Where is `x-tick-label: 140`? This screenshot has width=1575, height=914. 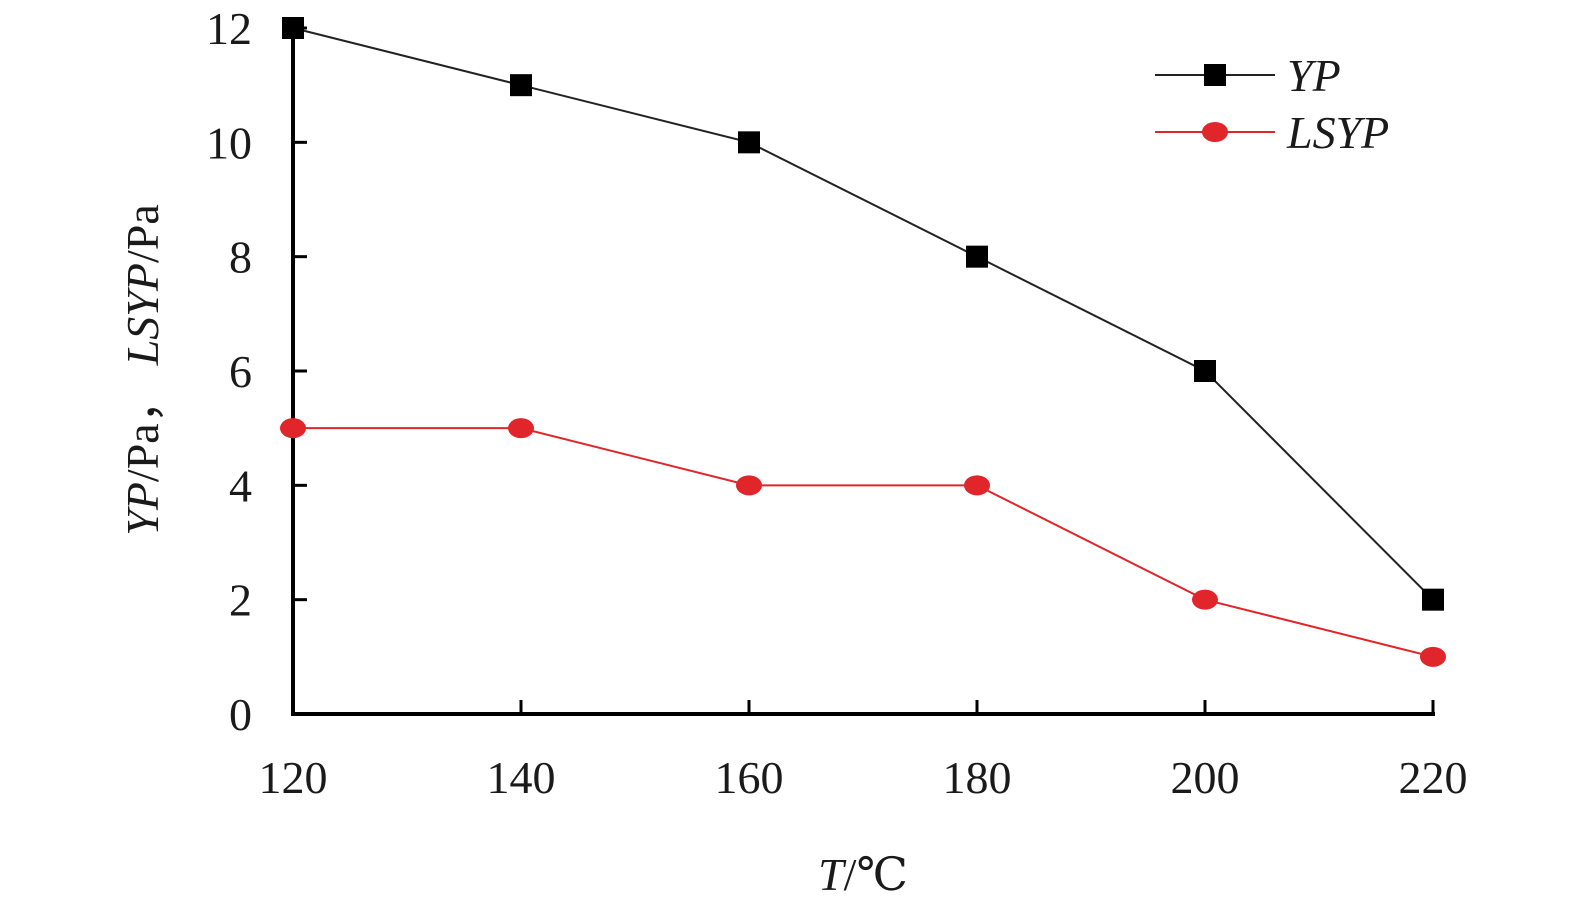 x-tick-label: 140 is located at coordinates (521, 777).